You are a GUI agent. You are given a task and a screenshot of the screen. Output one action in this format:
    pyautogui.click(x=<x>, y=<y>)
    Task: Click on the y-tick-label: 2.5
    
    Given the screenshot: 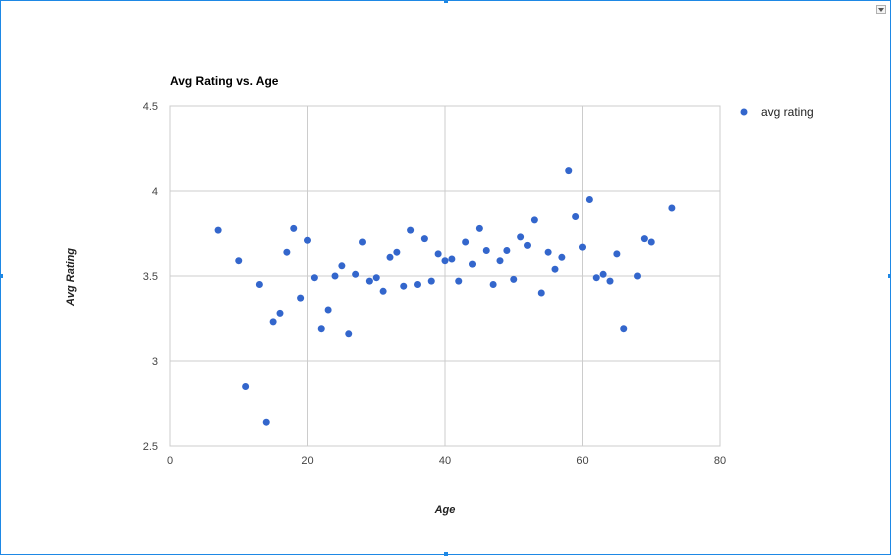 What is the action you would take?
    pyautogui.click(x=150, y=447)
    